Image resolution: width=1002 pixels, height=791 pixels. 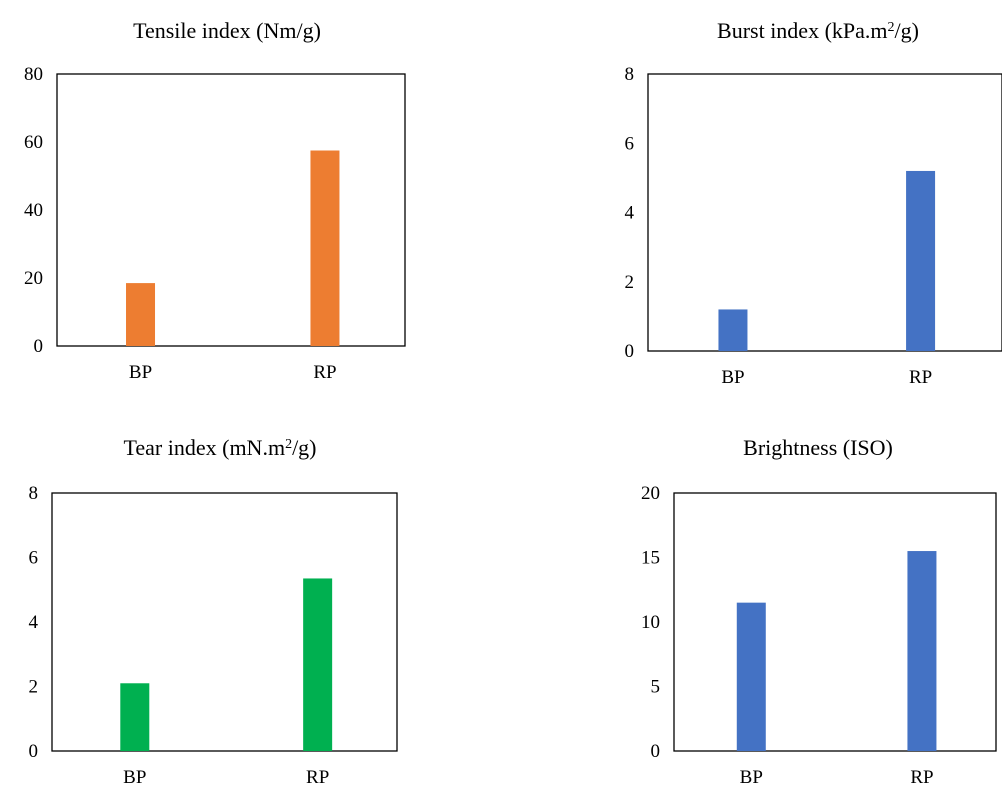 What do you see at coordinates (656, 687) in the screenshot?
I see `y-tick-label: 5` at bounding box center [656, 687].